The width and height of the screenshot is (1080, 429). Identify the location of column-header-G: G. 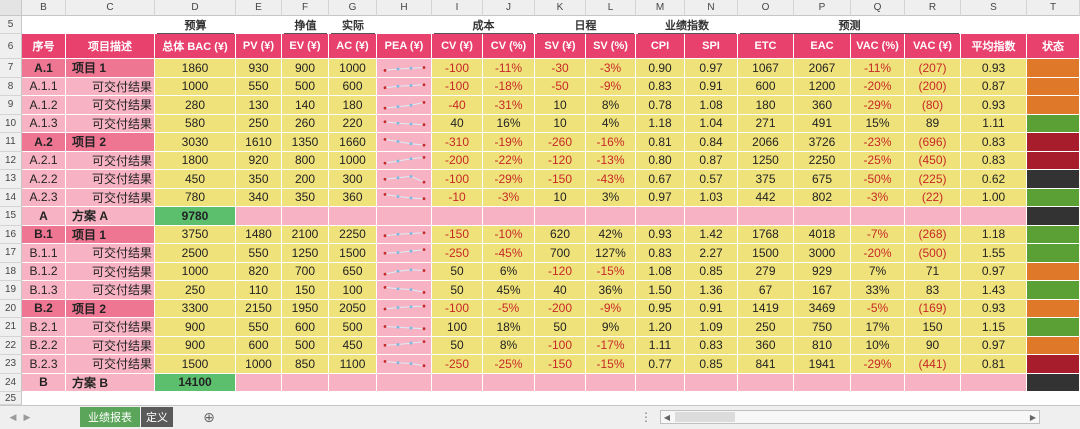
(353, 8).